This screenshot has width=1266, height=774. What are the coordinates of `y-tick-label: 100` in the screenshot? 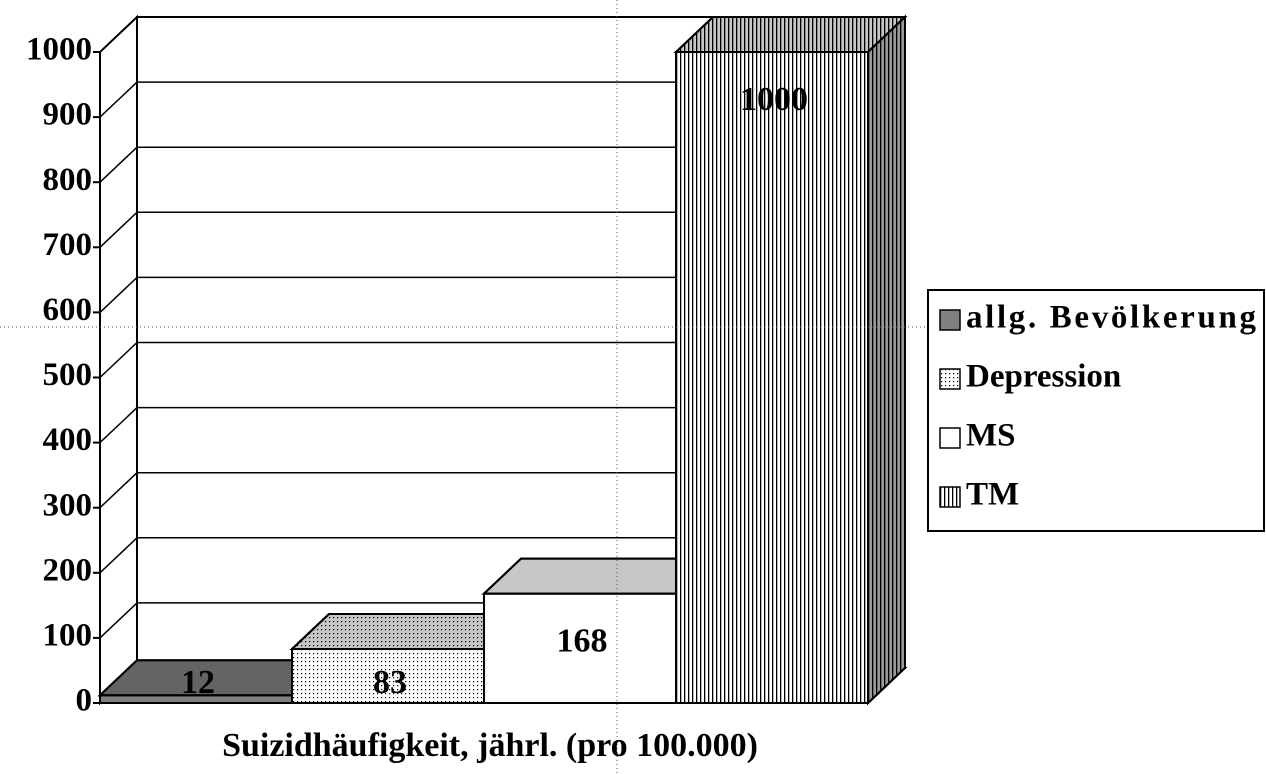 It's located at (68, 635).